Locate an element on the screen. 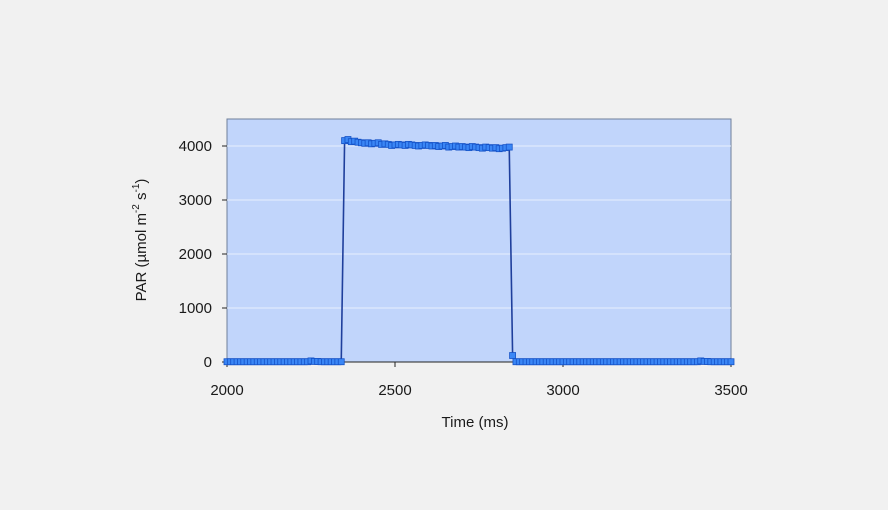 This screenshot has width=888, height=510. x-tick-label: 2000 is located at coordinates (226, 390).